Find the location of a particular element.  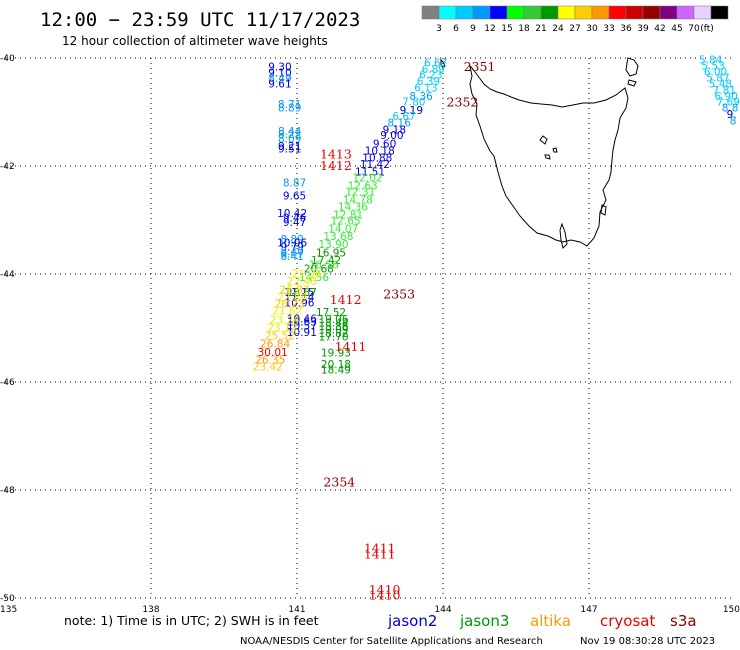

wave-height-label: 12.31 is located at coordinates (360, 192).